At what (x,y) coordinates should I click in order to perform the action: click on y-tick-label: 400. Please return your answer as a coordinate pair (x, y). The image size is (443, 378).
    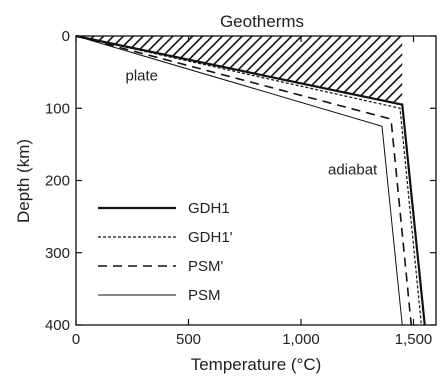
    Looking at the image, I should click on (57, 325).